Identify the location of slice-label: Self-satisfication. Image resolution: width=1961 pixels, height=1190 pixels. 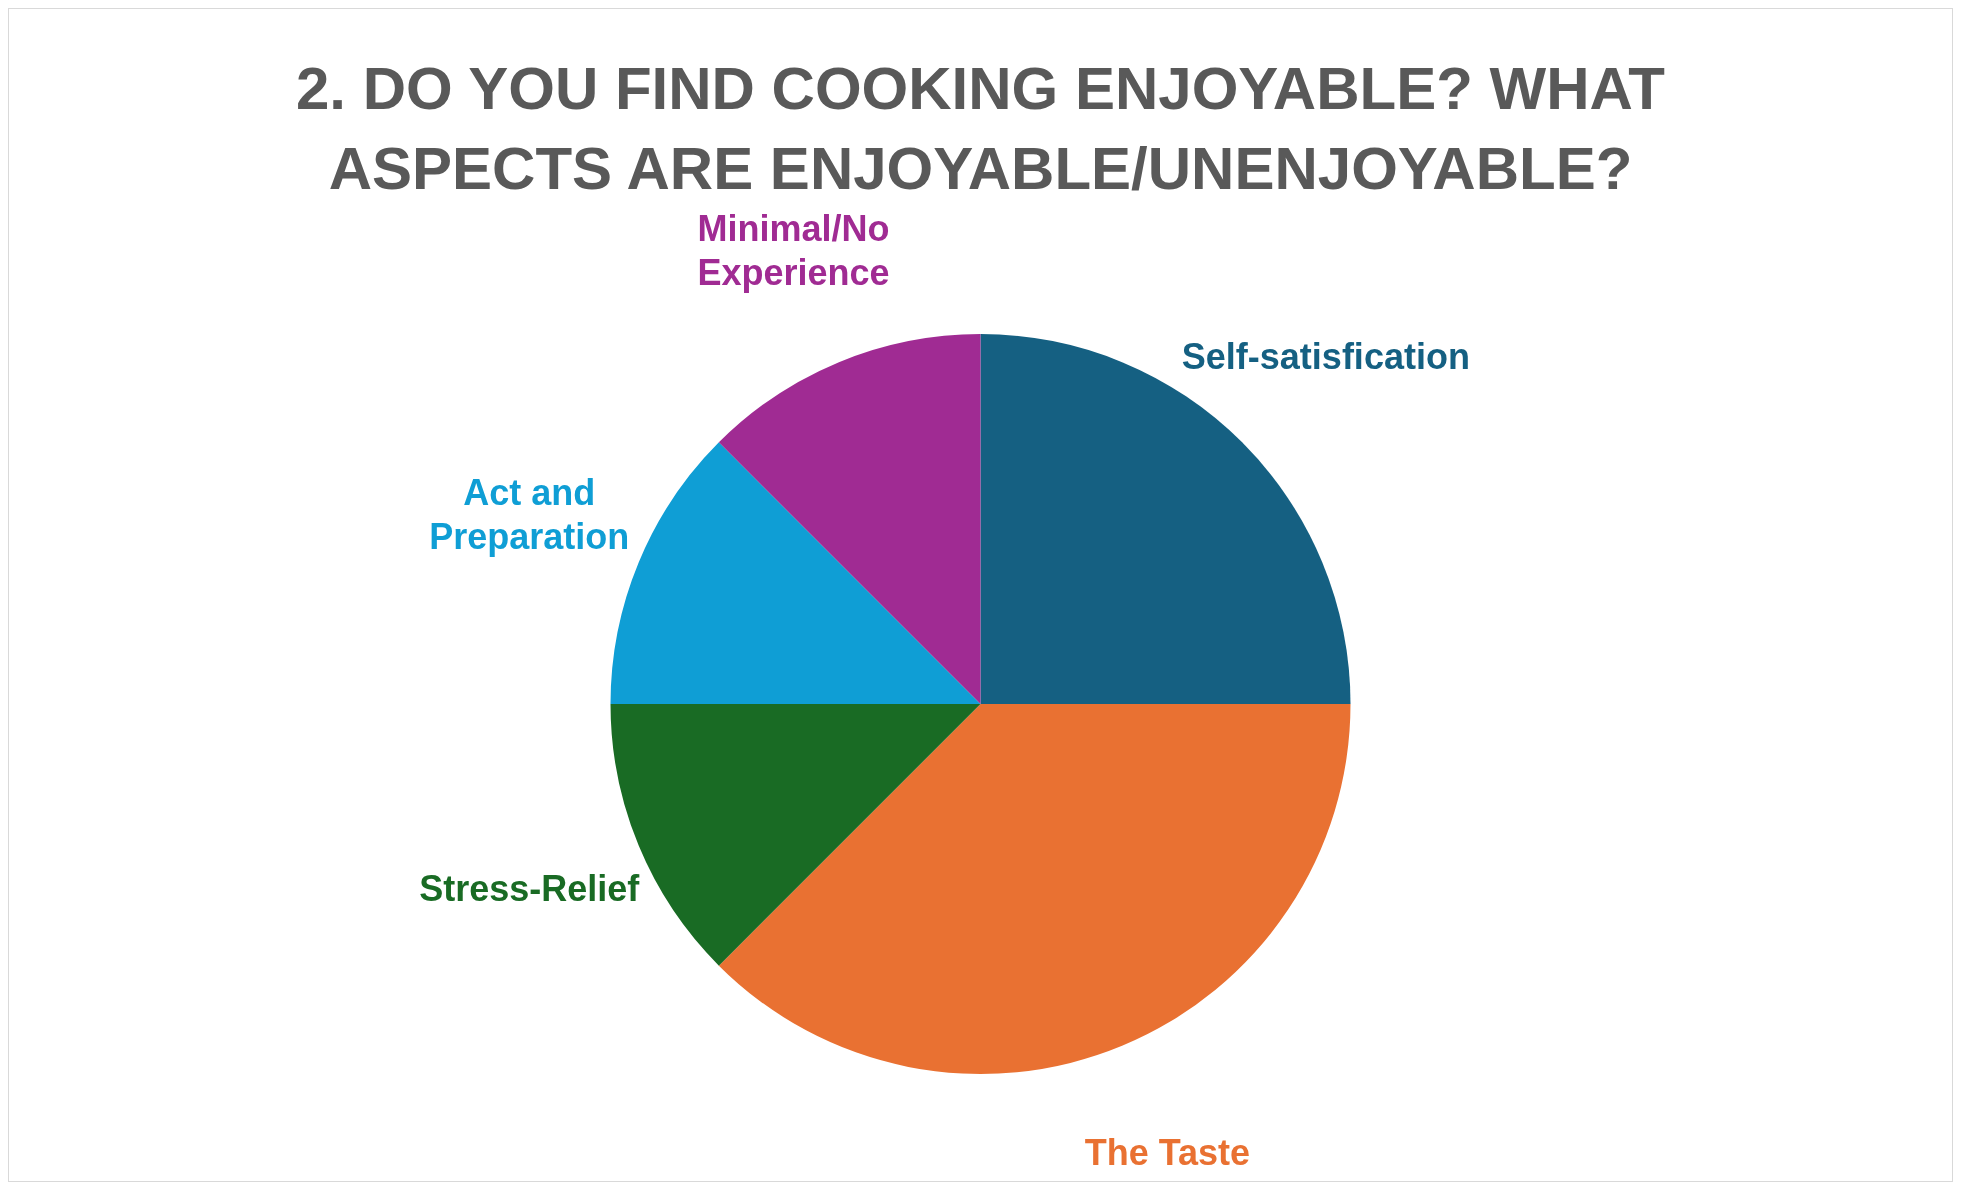
(1325, 356).